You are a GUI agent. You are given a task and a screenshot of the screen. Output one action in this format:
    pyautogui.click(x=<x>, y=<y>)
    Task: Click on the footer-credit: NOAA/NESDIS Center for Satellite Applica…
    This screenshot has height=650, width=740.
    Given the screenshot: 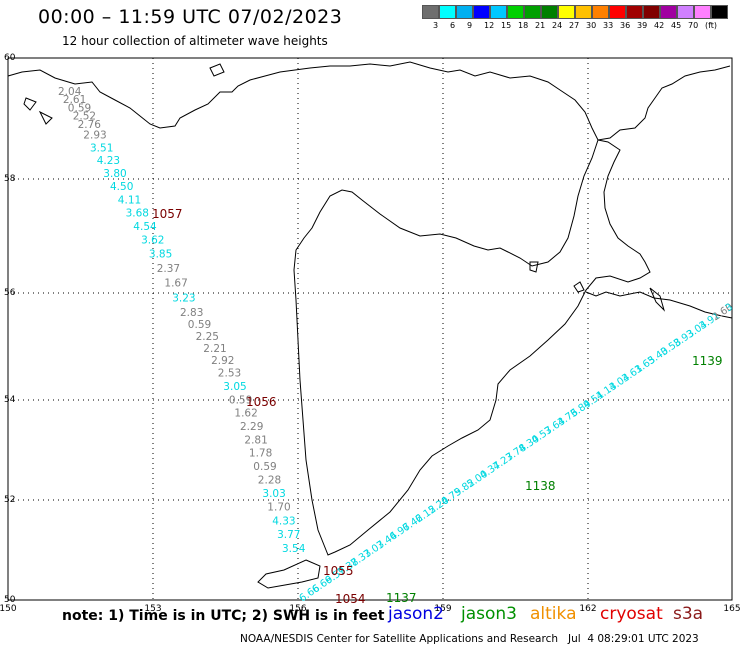 What is the action you would take?
    pyautogui.click(x=469, y=639)
    